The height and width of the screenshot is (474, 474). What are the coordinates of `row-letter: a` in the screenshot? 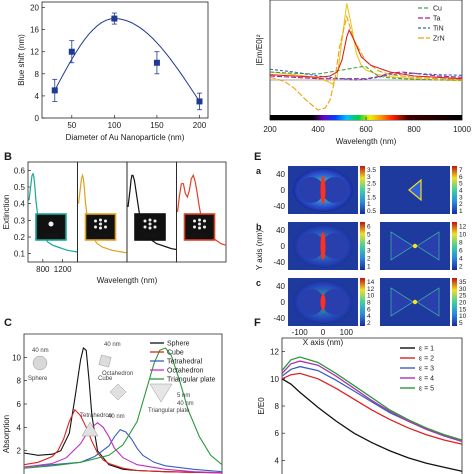 It's located at (259, 171).